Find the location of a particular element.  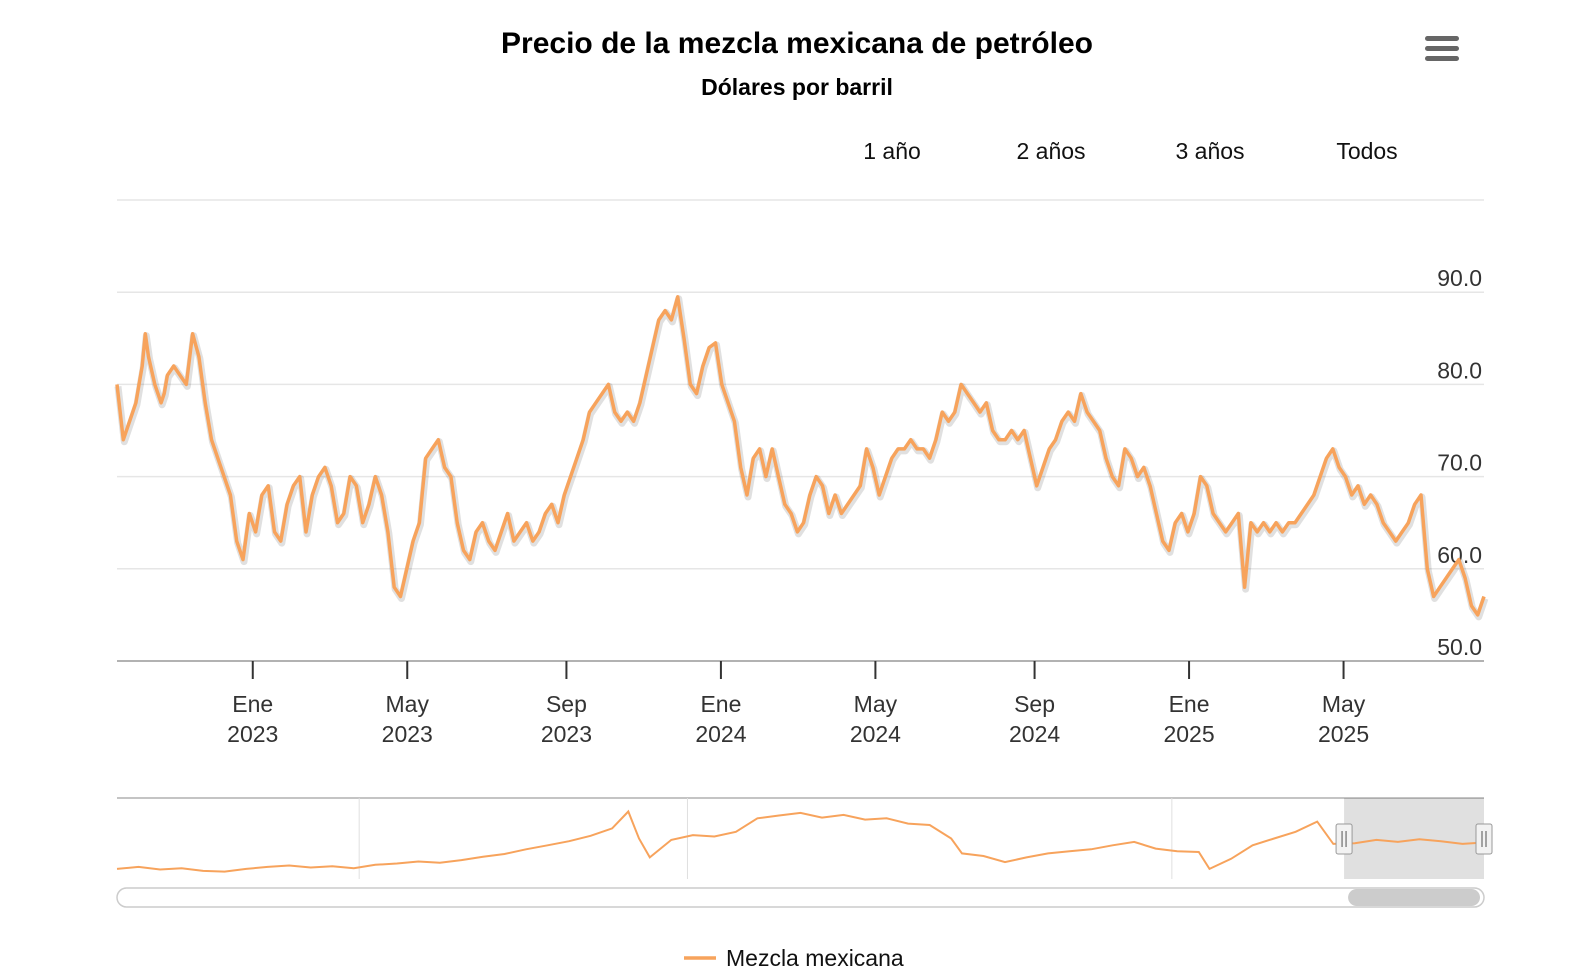

range-button-all: Todos is located at coordinates (1366, 151).